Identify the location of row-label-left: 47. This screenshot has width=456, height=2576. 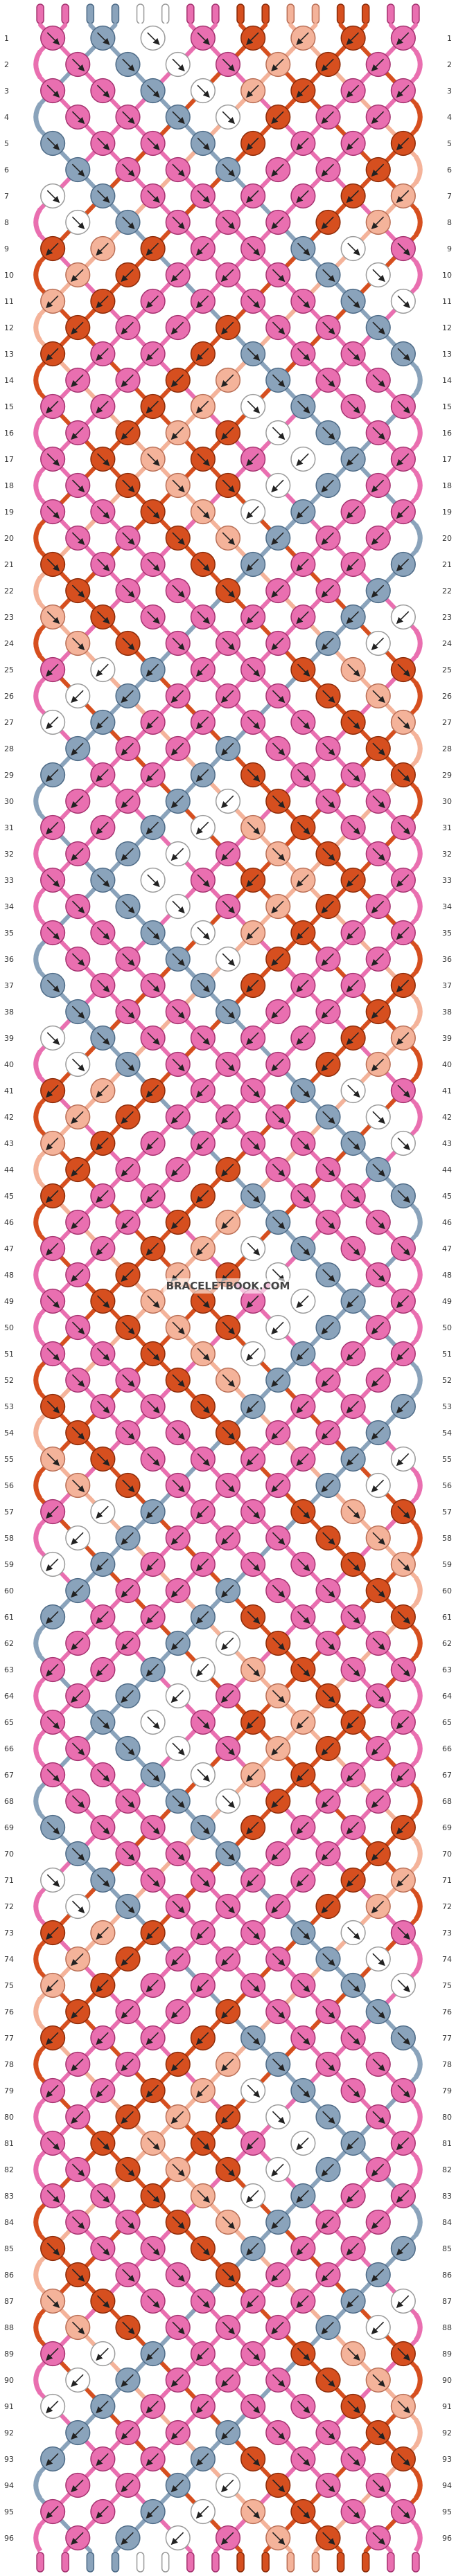
(9, 1249).